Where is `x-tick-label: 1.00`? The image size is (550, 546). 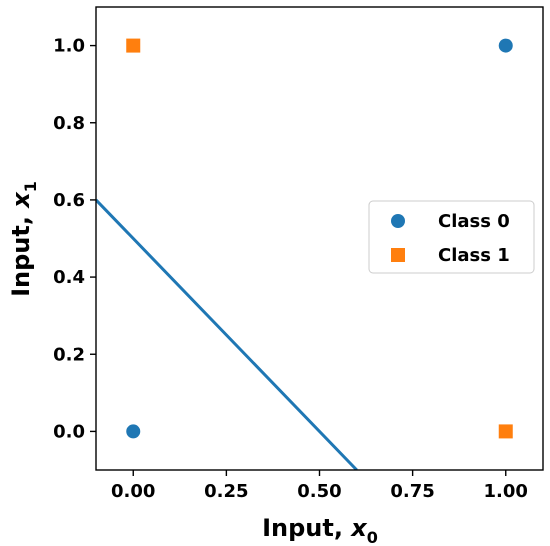
x-tick-label: 1.00 is located at coordinates (506, 491).